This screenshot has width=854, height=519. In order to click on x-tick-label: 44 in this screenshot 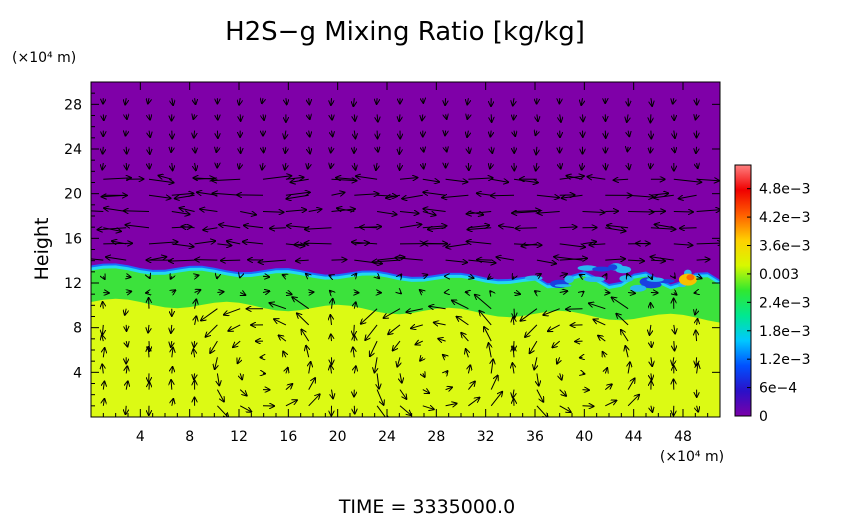, I will do `click(634, 437)`.